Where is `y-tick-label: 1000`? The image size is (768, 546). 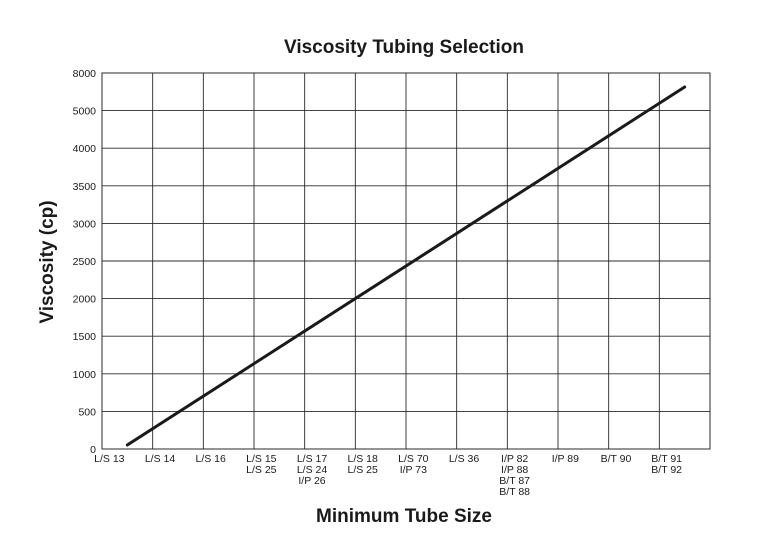
y-tick-label: 1000 is located at coordinates (85, 375).